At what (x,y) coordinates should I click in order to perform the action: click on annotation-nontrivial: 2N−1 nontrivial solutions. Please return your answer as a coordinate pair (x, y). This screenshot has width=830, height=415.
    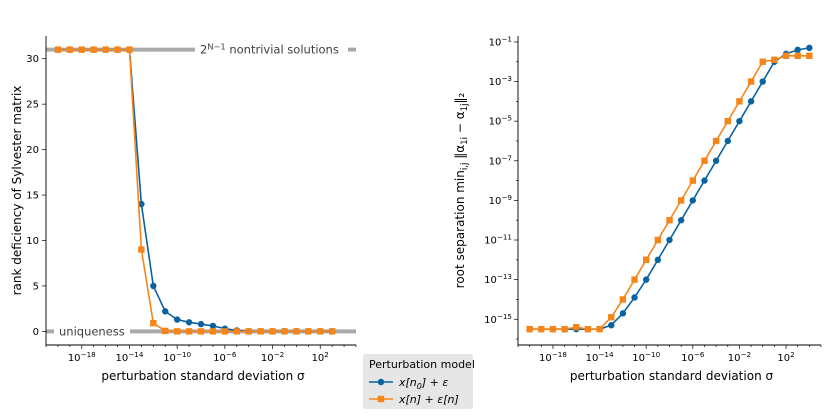
    Looking at the image, I should click on (269, 49).